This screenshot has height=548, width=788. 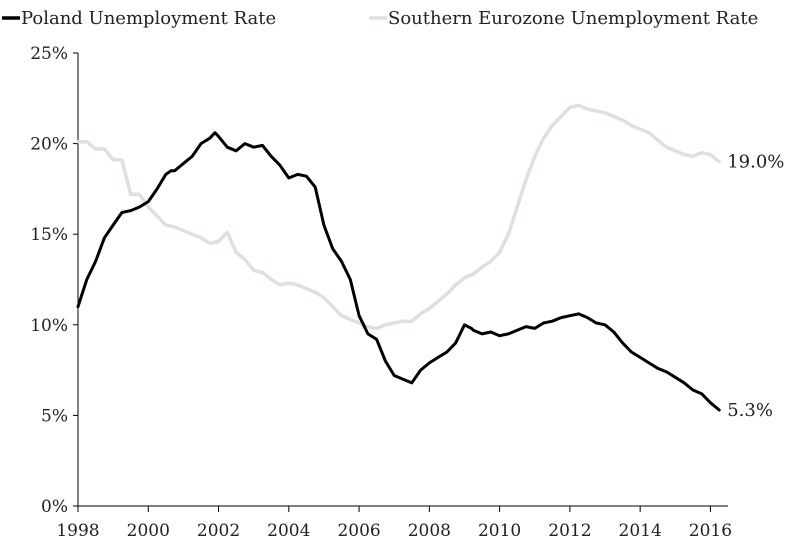 I want to click on x-tick-label: 2010, so click(x=499, y=531).